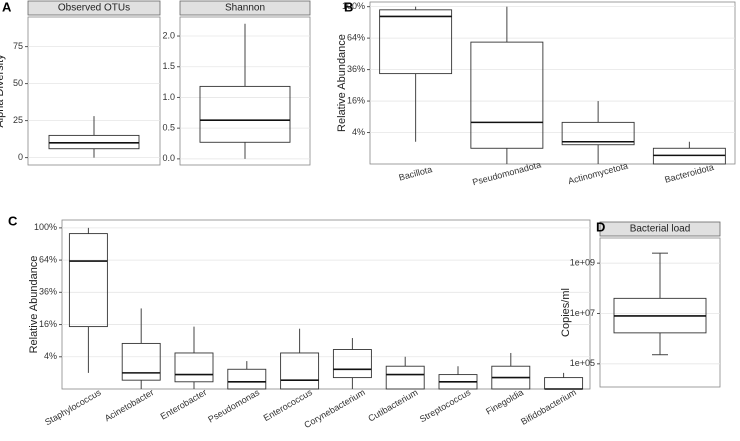 This screenshot has width=740, height=441. Describe the element at coordinates (18, 120) in the screenshot. I see `y-tick-label: 25` at that location.